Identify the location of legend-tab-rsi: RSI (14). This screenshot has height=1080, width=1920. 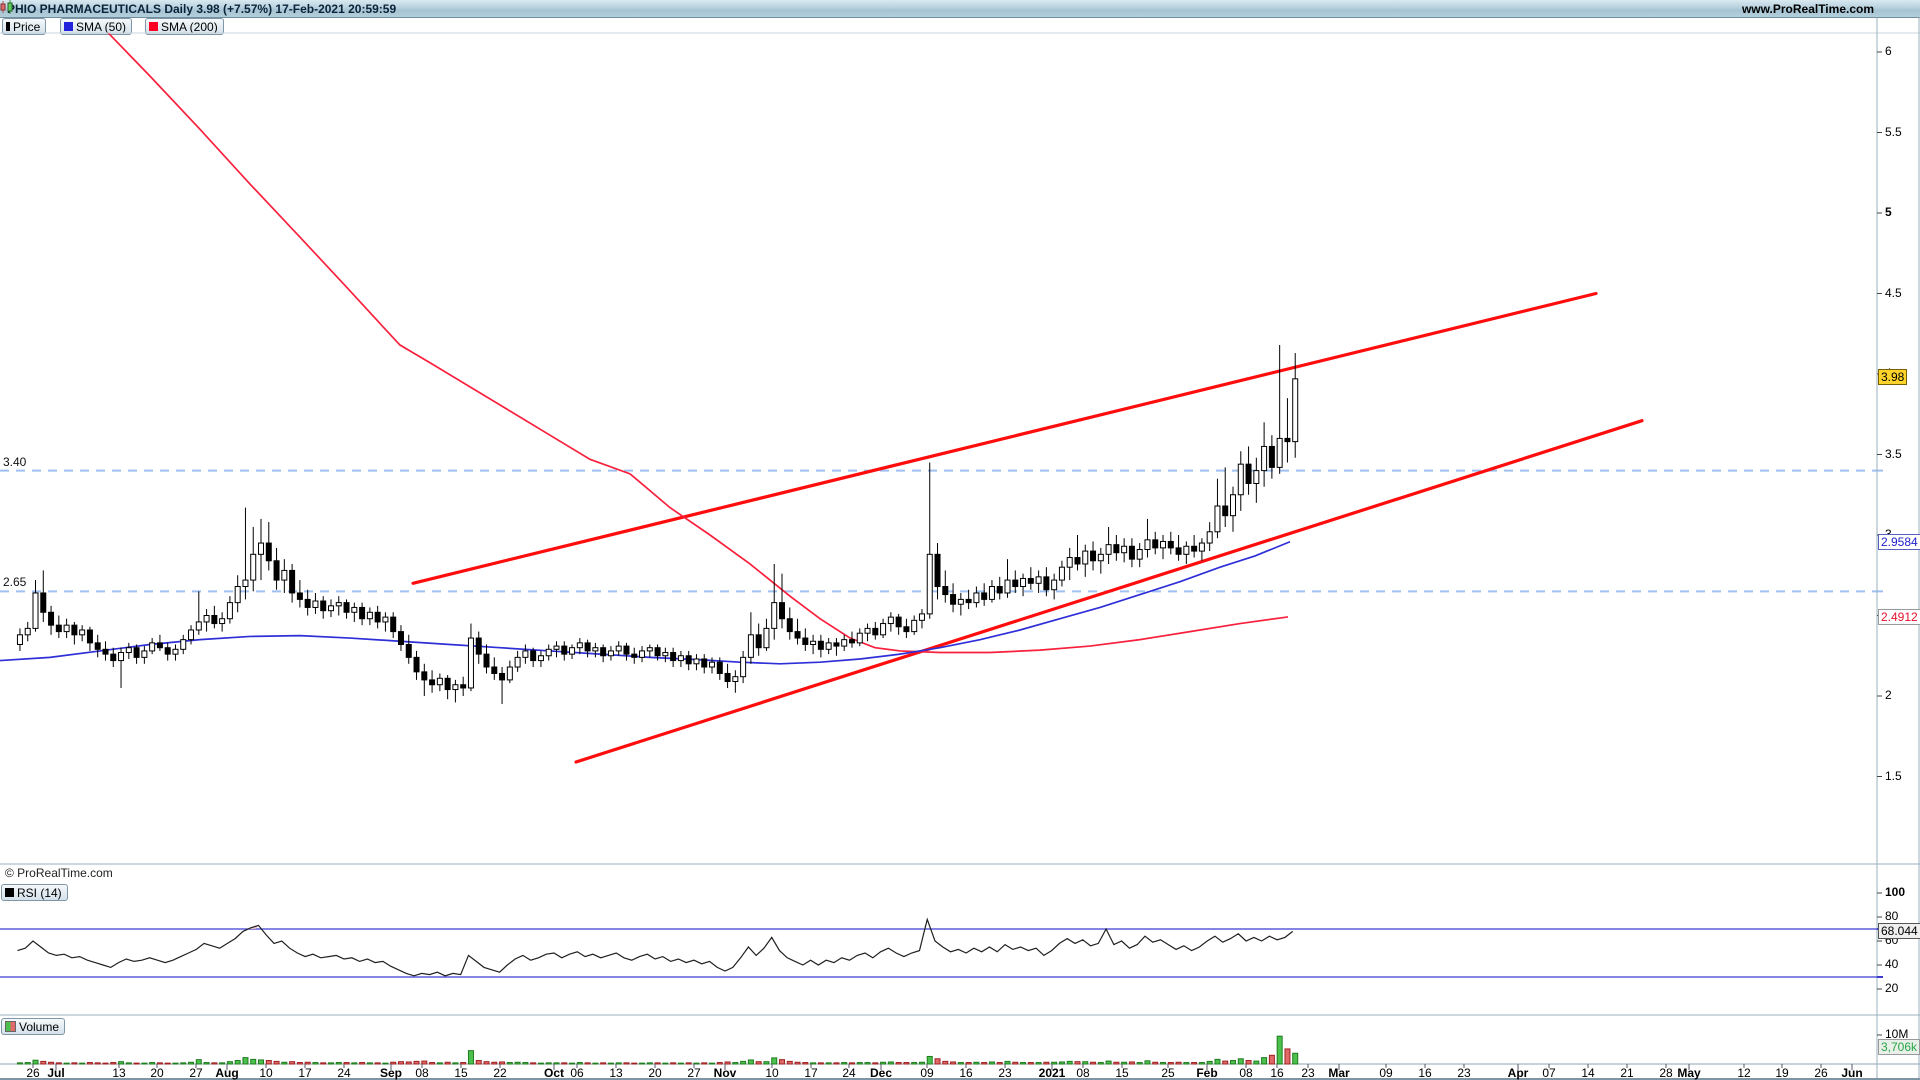
(34, 892).